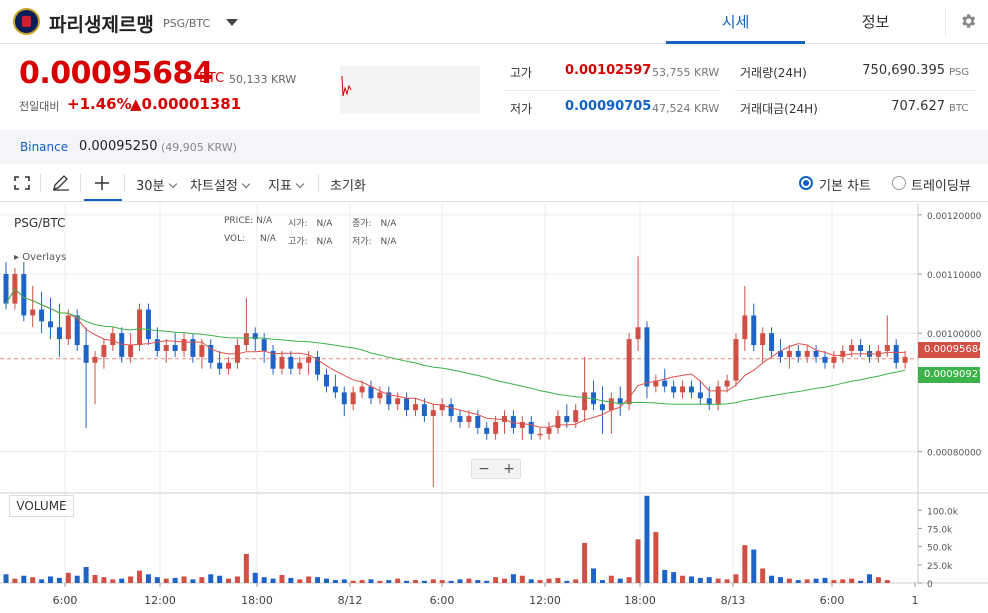  What do you see at coordinates (806, 183) in the screenshot?
I see `basic-chart-radio` at bounding box center [806, 183].